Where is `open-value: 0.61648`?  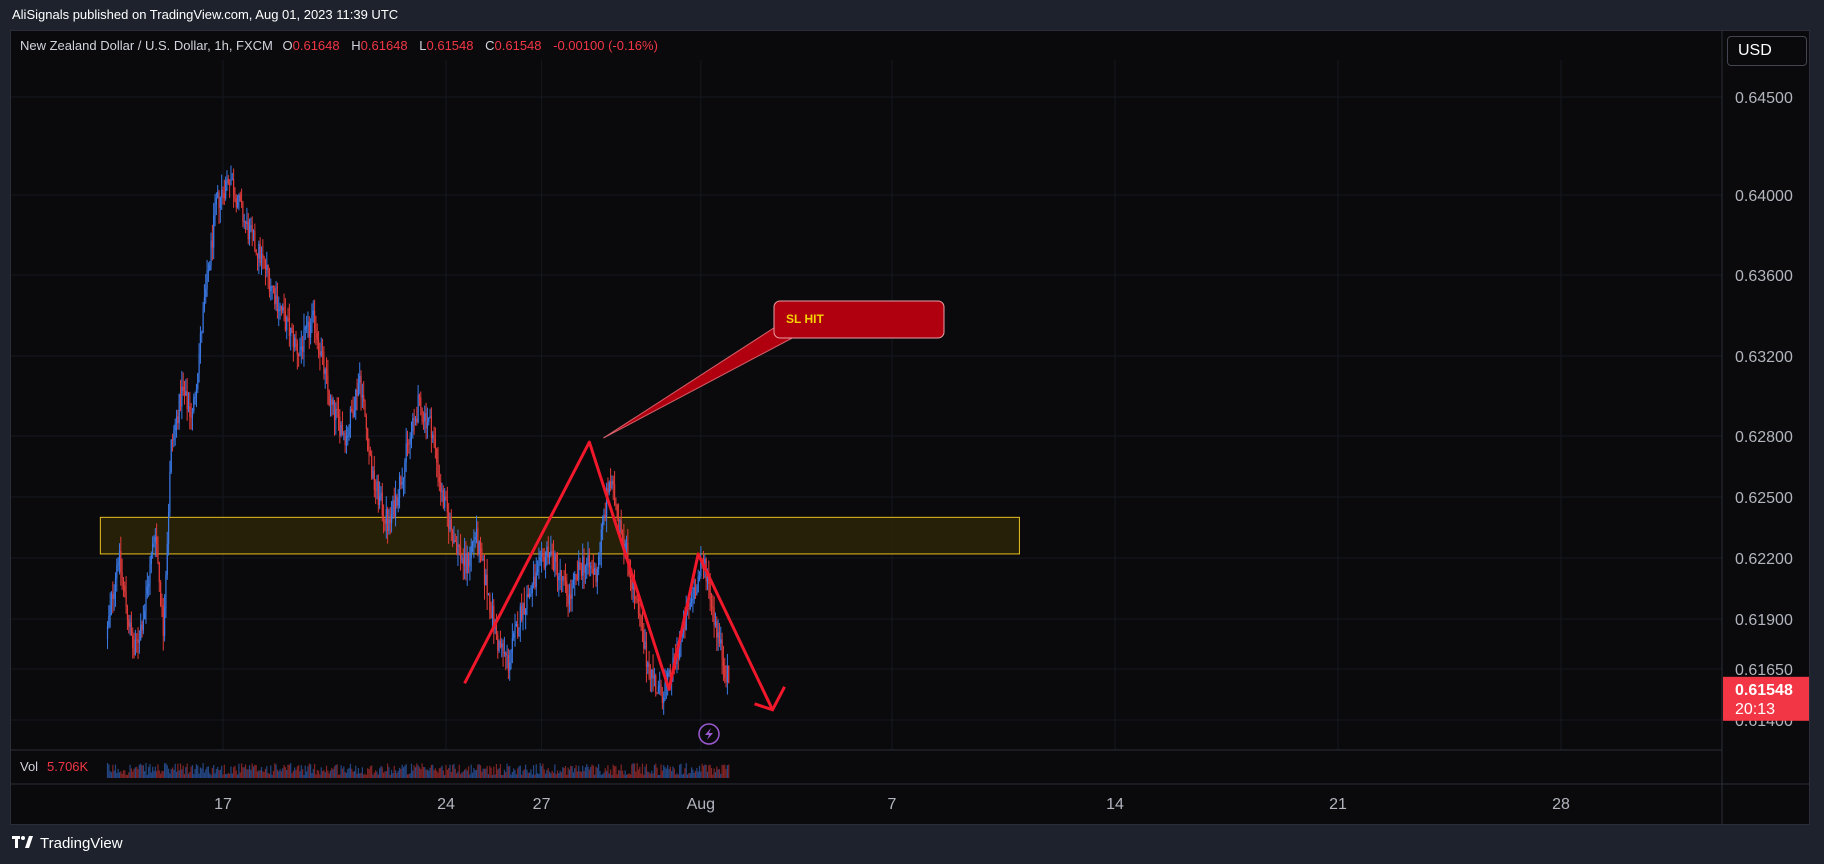 open-value: 0.61648 is located at coordinates (316, 45).